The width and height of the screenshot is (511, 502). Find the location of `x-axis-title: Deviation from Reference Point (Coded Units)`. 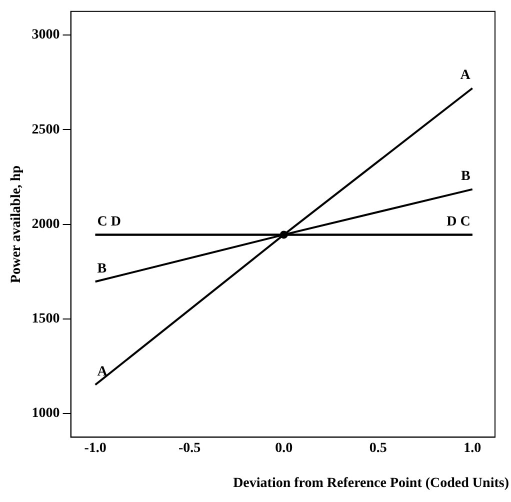

x-axis-title: Deviation from Reference Point (Coded Units) is located at coordinates (371, 484).